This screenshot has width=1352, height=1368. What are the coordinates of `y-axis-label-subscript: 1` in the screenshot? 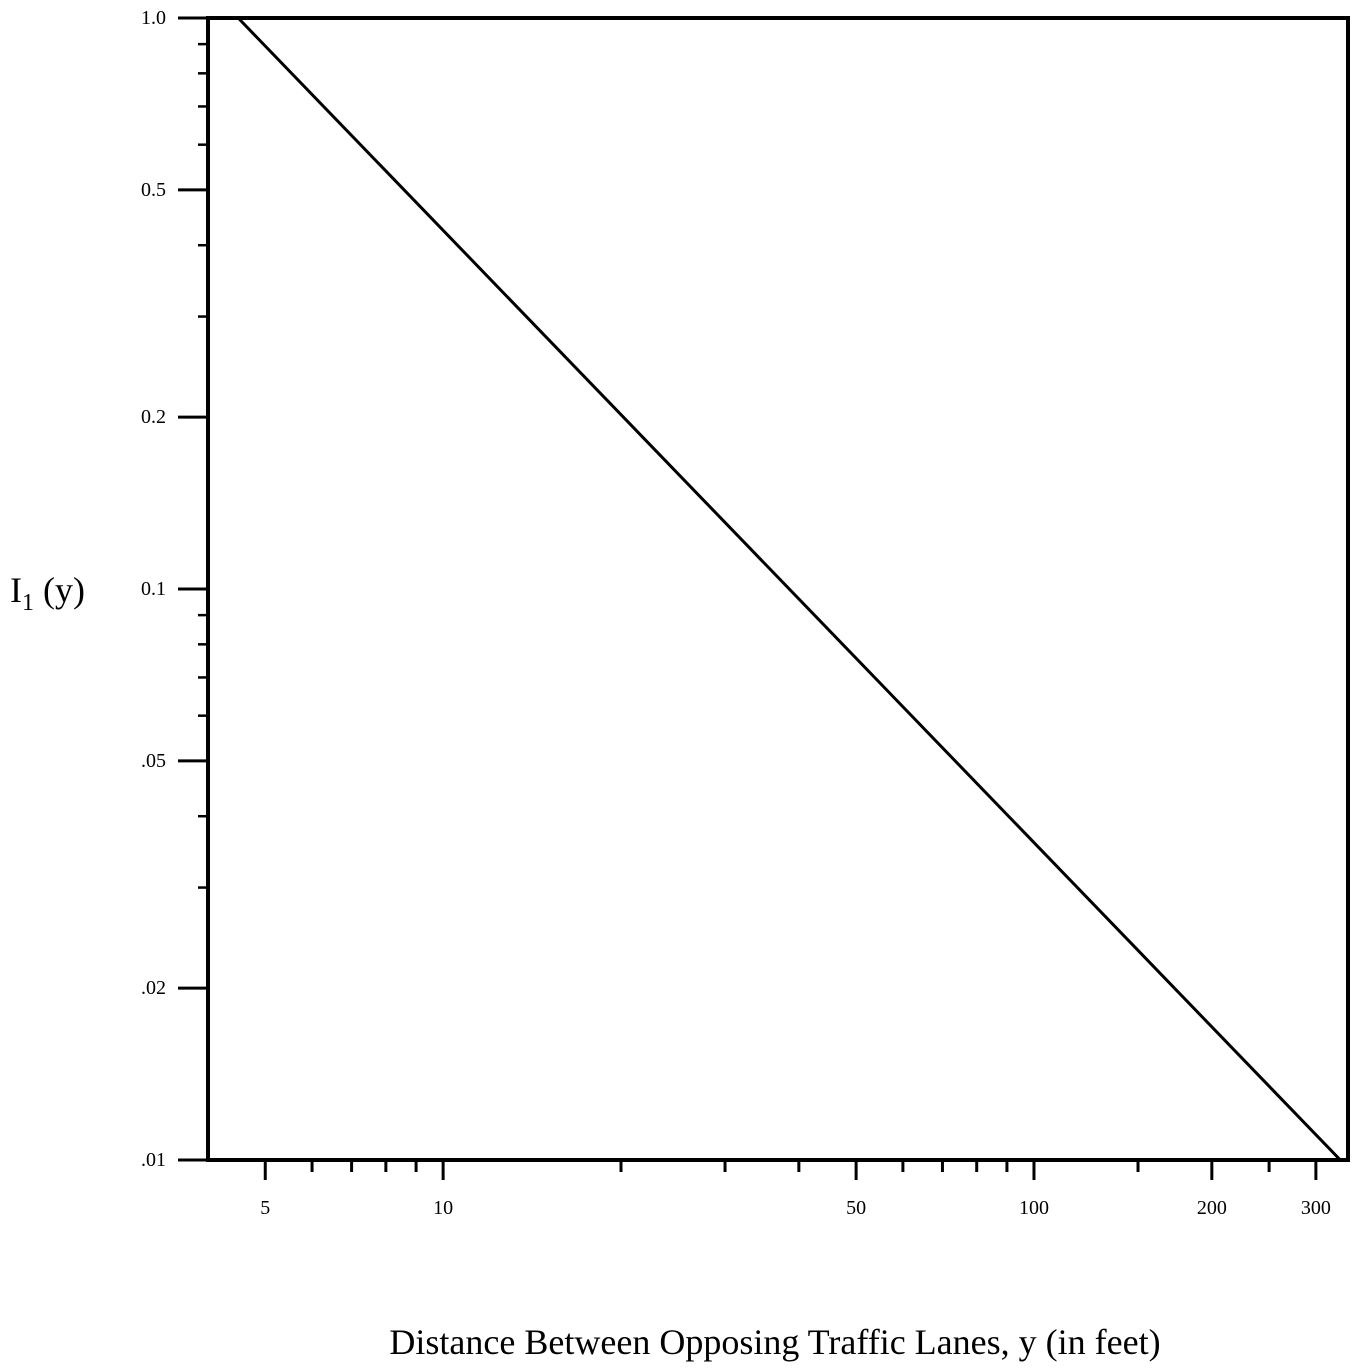 It's located at (28, 603).